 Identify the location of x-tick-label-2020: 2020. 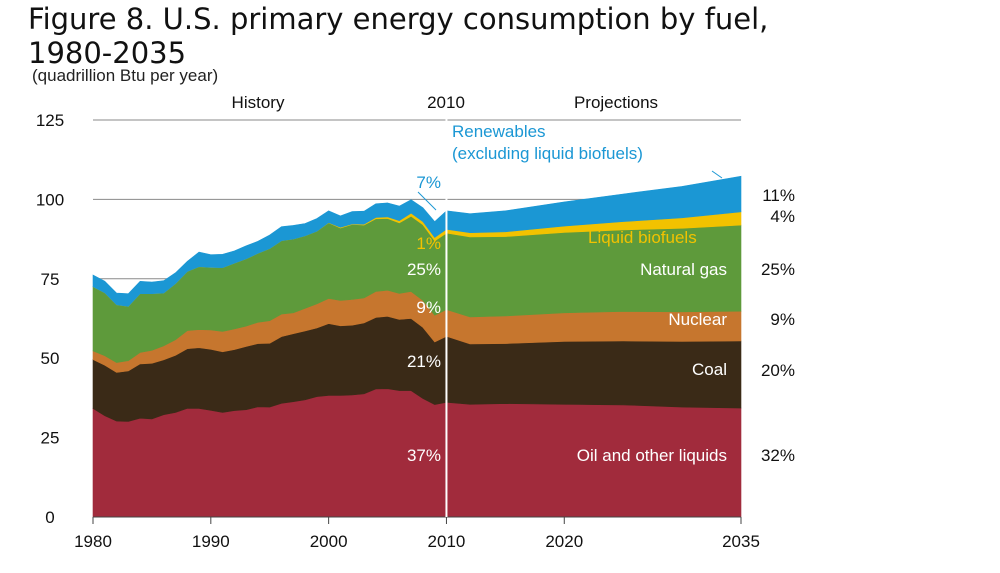
(564, 541).